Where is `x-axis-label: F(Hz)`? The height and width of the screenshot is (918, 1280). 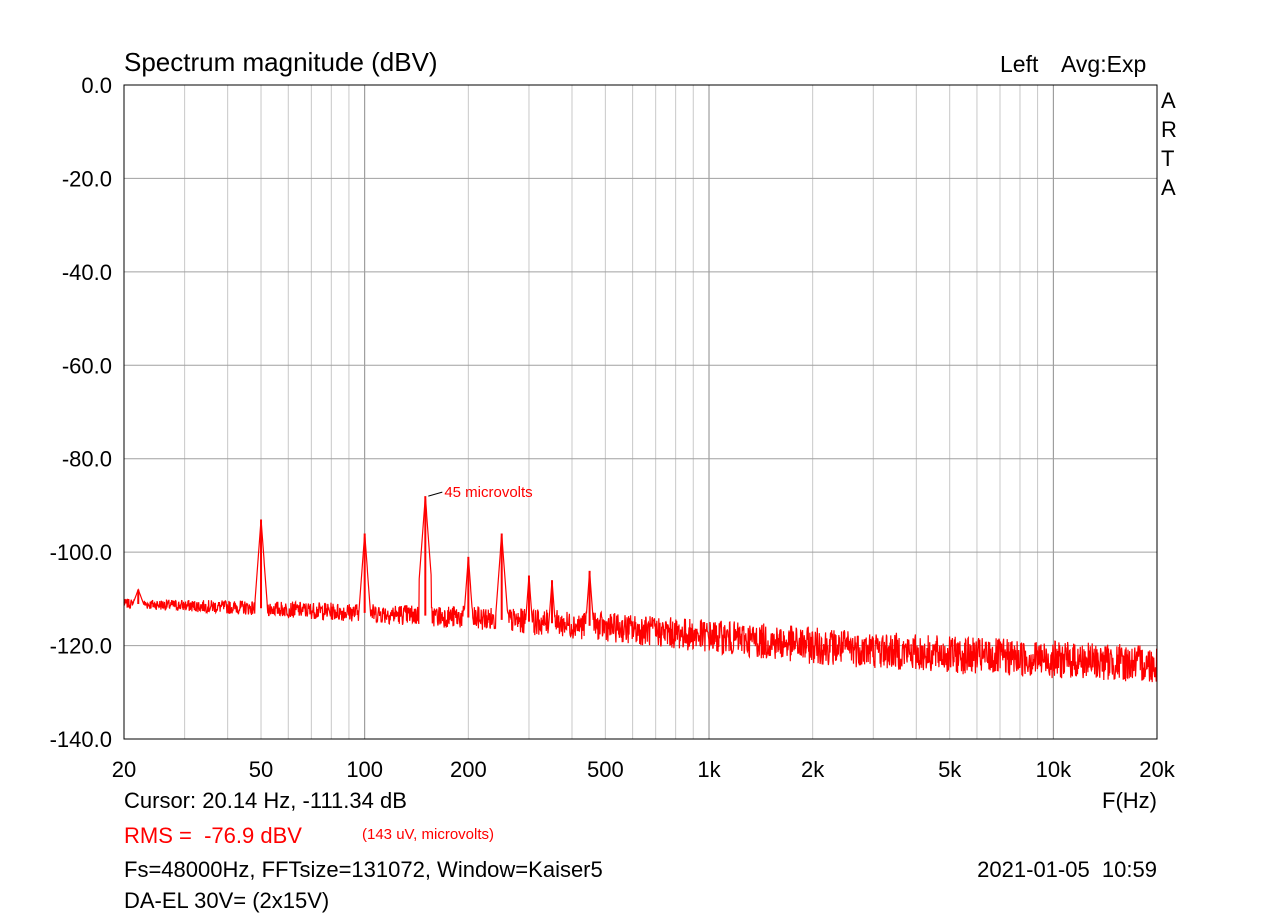
x-axis-label: F(Hz) is located at coordinates (1129, 800).